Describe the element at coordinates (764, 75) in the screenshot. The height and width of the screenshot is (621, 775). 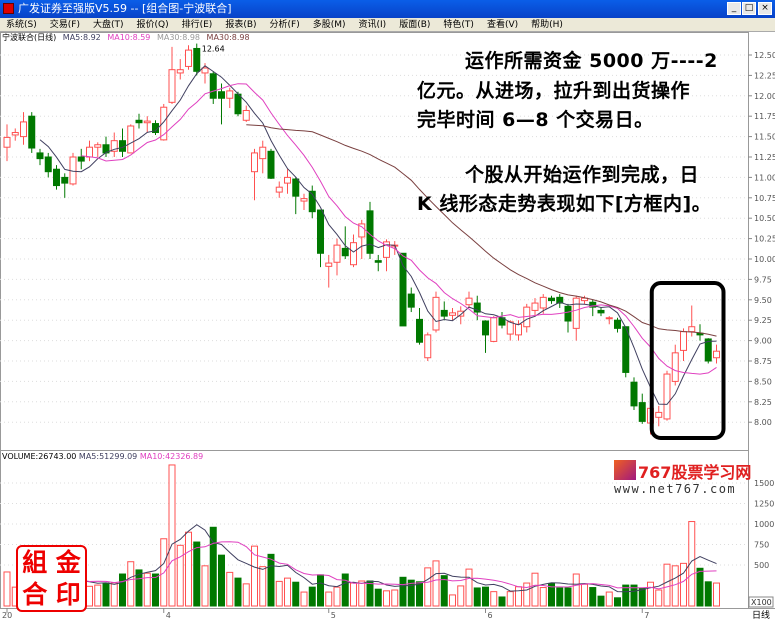
I see `price-tick-label: 12.25` at that location.